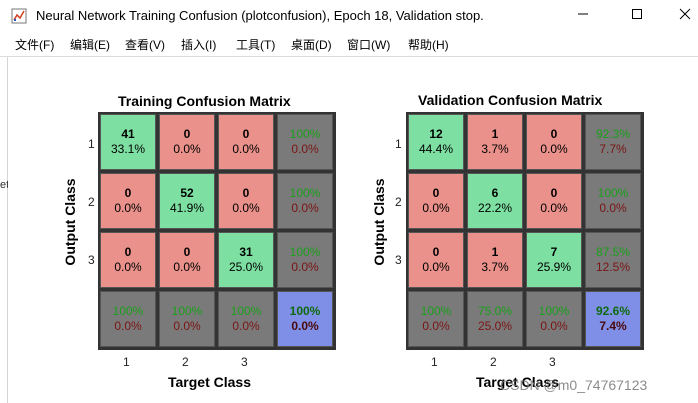  Describe the element at coordinates (379, 222) in the screenshot. I see `validation-ylabel: Output Class` at that location.